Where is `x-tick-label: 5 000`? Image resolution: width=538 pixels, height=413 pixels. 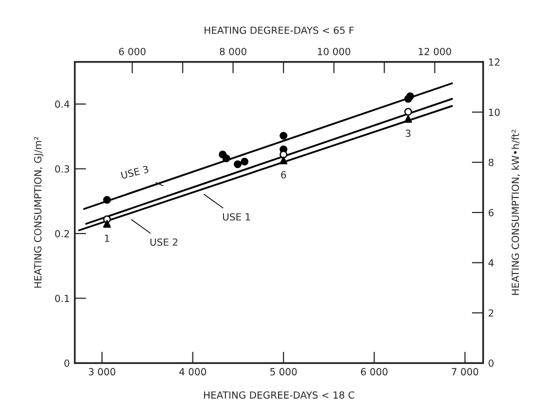 x-tick-label: 5 000 is located at coordinates (283, 372).